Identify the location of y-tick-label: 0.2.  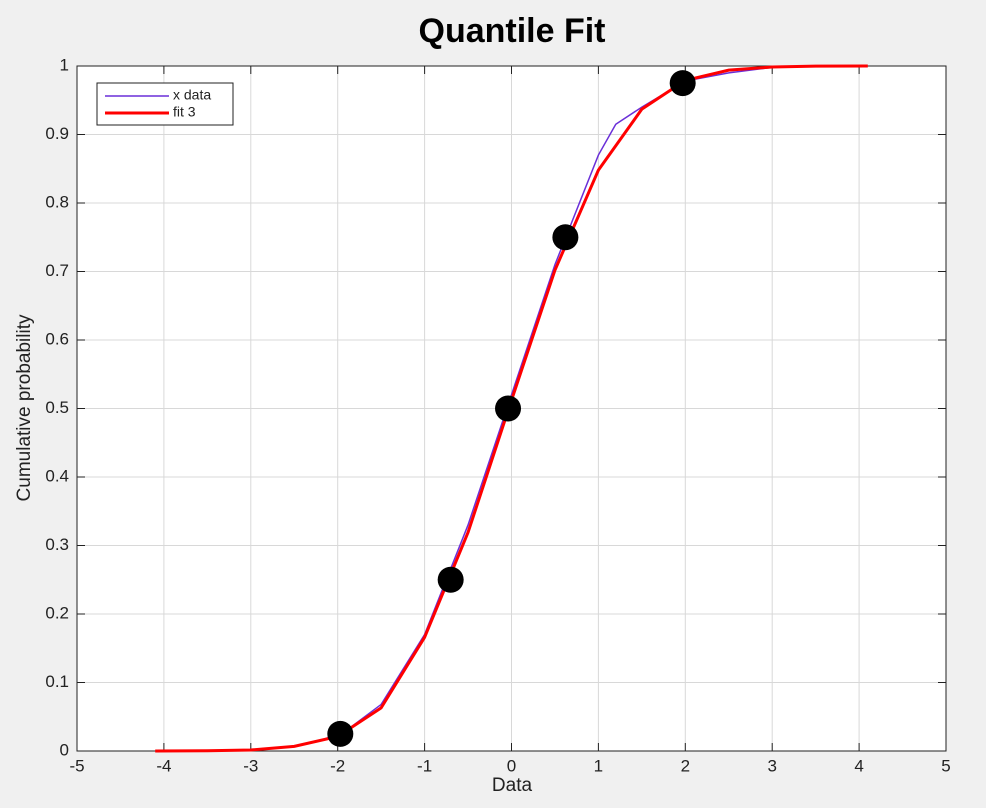
(57, 612).